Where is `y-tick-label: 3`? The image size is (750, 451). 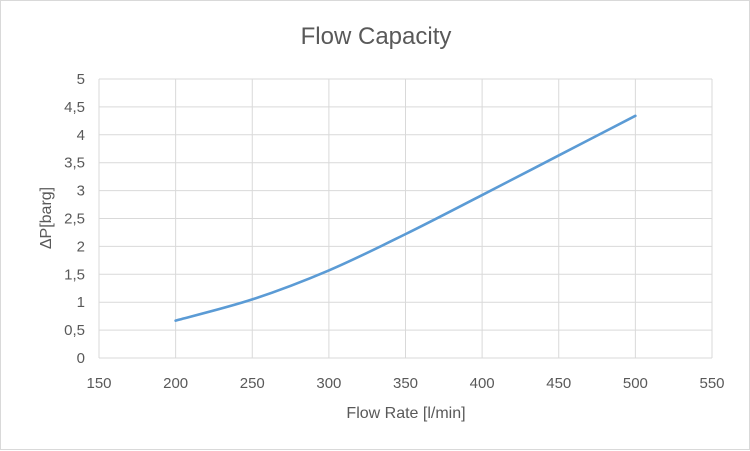 y-tick-label: 3 is located at coordinates (81, 191).